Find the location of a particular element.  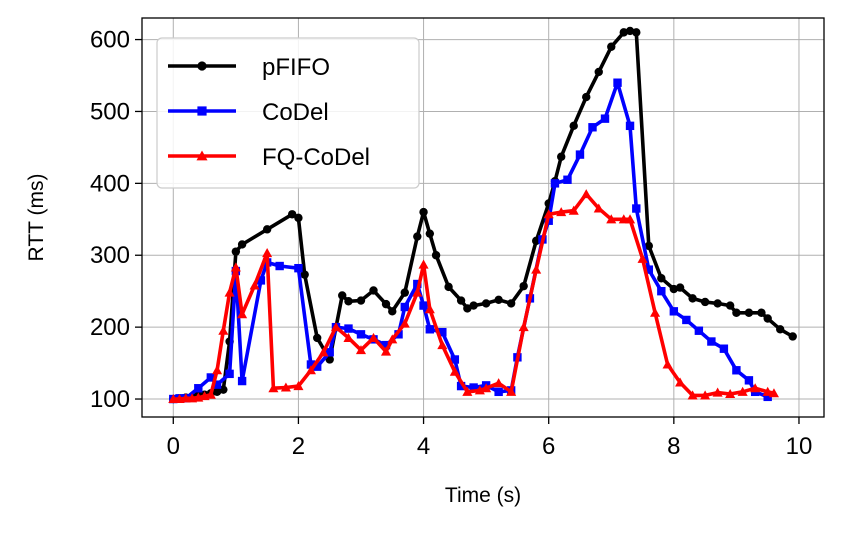

x-tick-label: 2 is located at coordinates (298, 446).